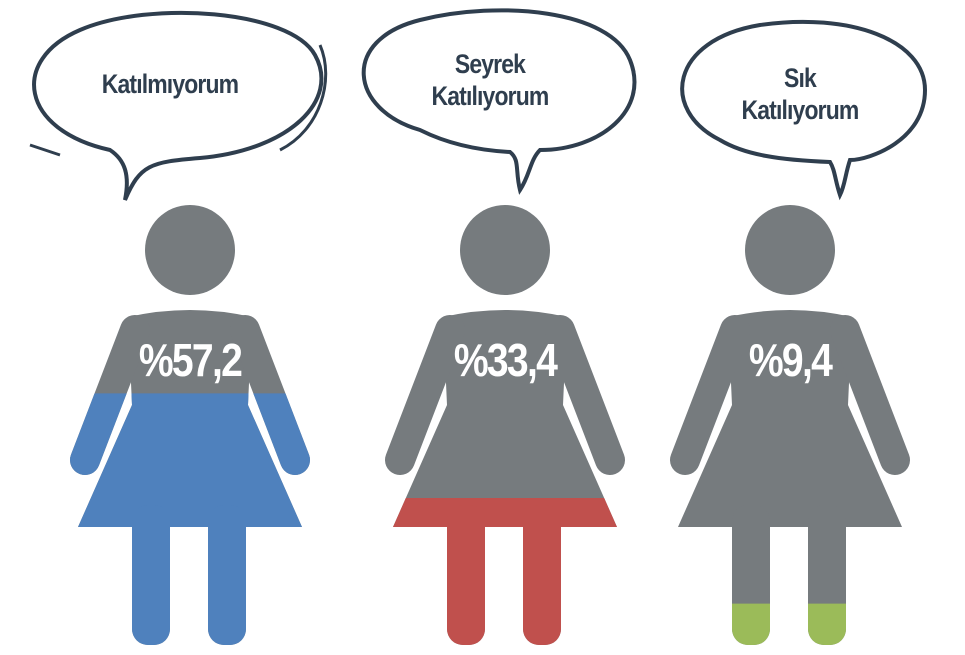  I want to click on category-label: Katılmıyorum, so click(170, 84).